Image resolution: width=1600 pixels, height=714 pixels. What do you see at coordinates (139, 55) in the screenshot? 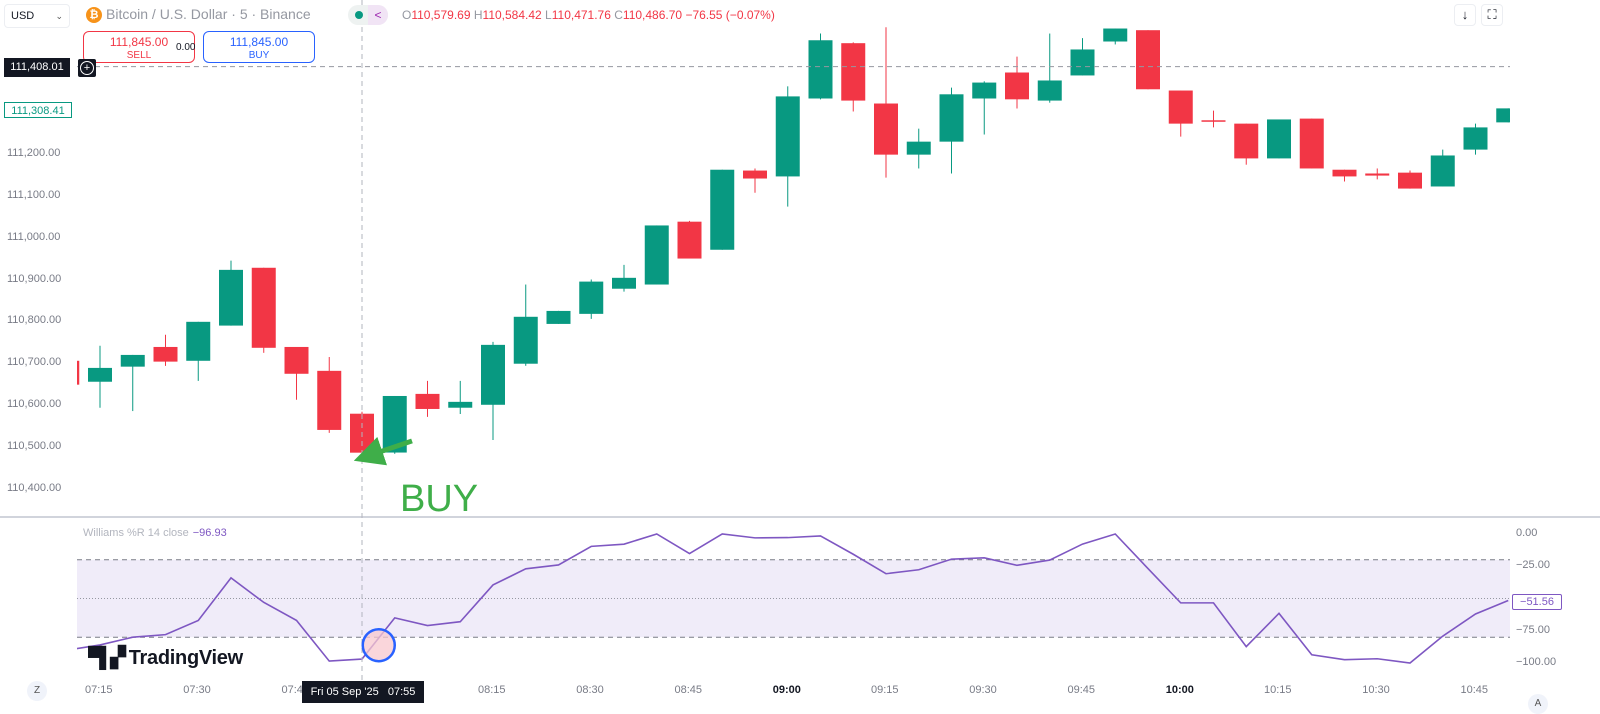
I see `sell-label: SELL` at bounding box center [139, 55].